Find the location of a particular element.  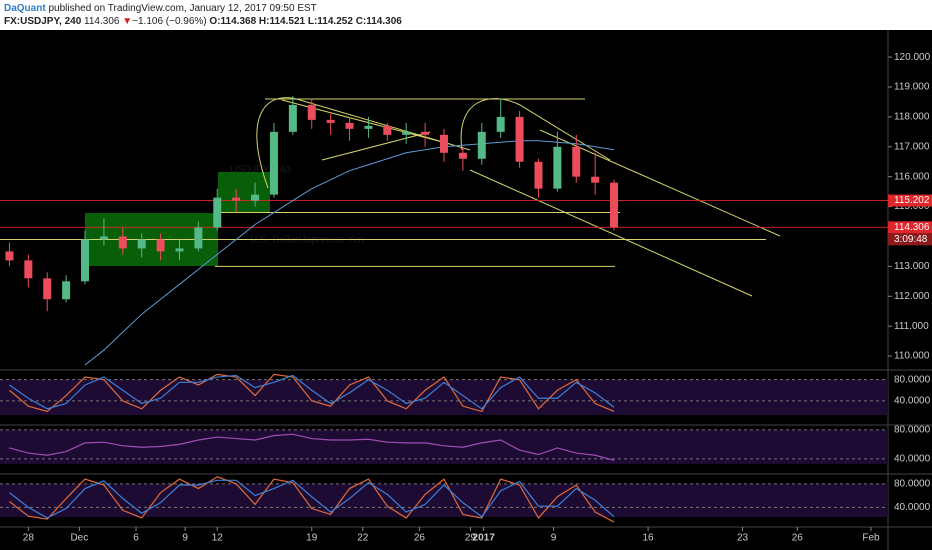

ohlc-close: C:114.306 is located at coordinates (379, 21).